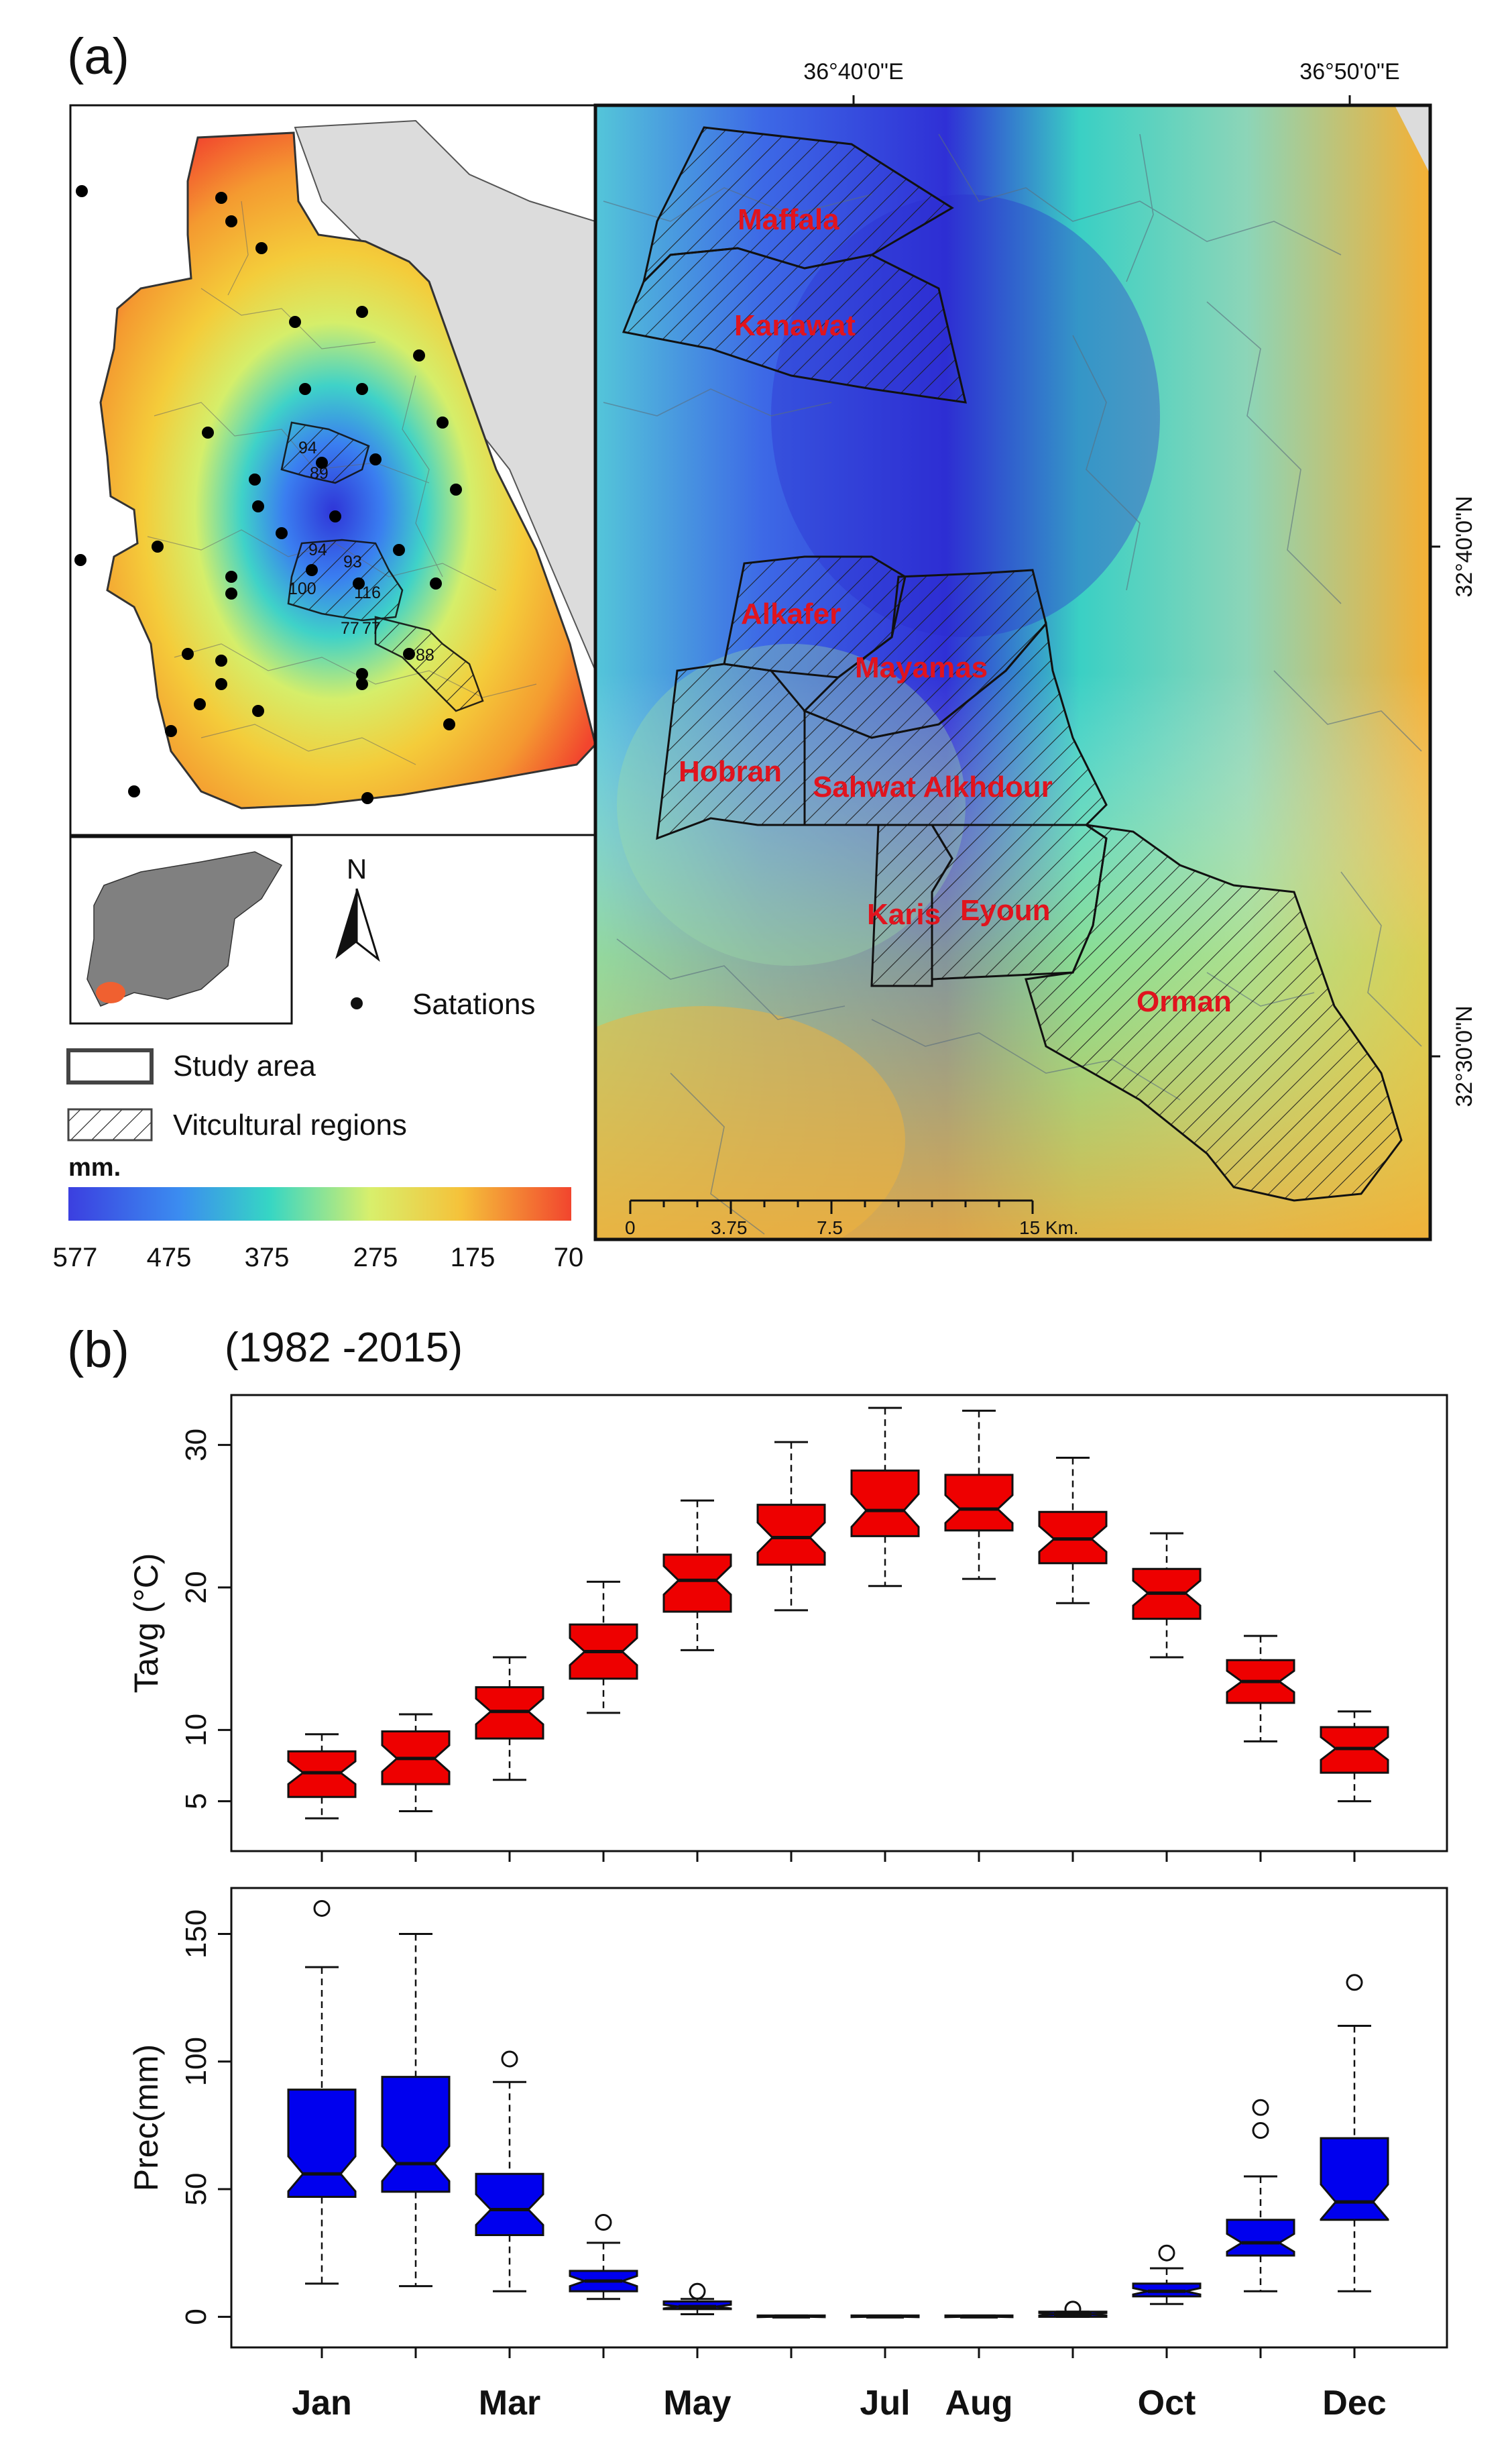 Image resolution: width=1512 pixels, height=2444 pixels. What do you see at coordinates (1464, 546) in the screenshot?
I see `lat-label: 32°40'0"N` at bounding box center [1464, 546].